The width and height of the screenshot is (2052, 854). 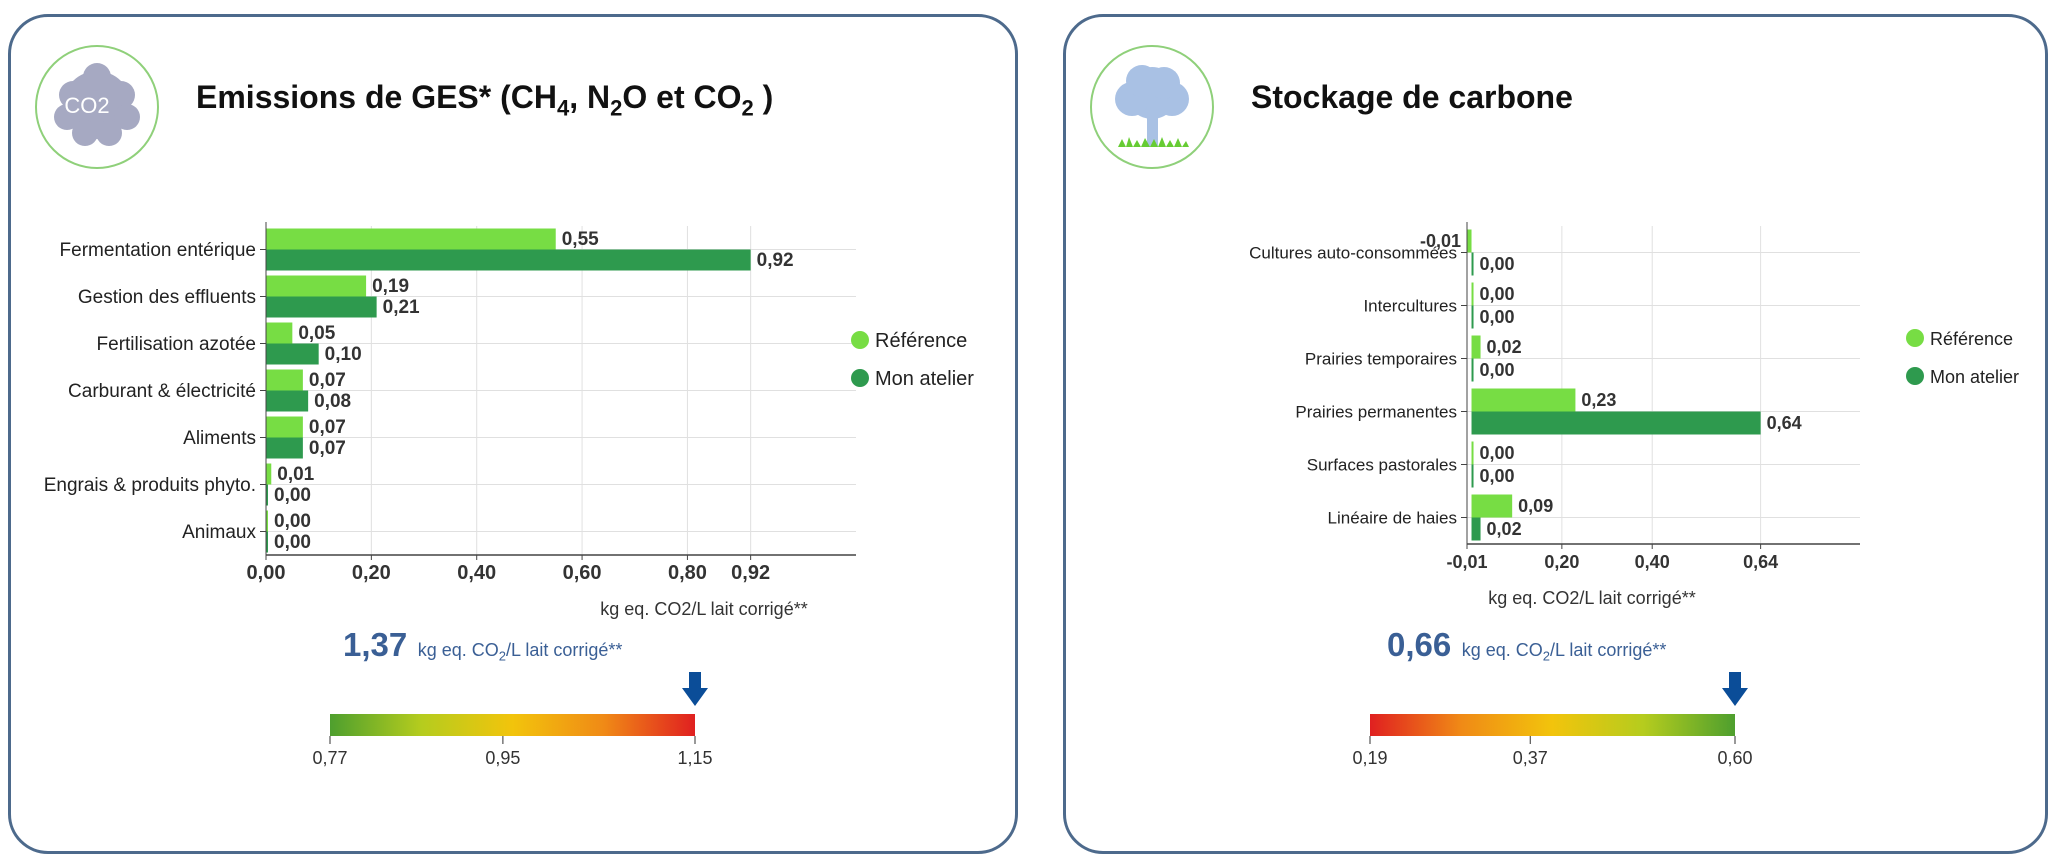 I want to click on category-label: Gestion des effluents, so click(x=167, y=297).